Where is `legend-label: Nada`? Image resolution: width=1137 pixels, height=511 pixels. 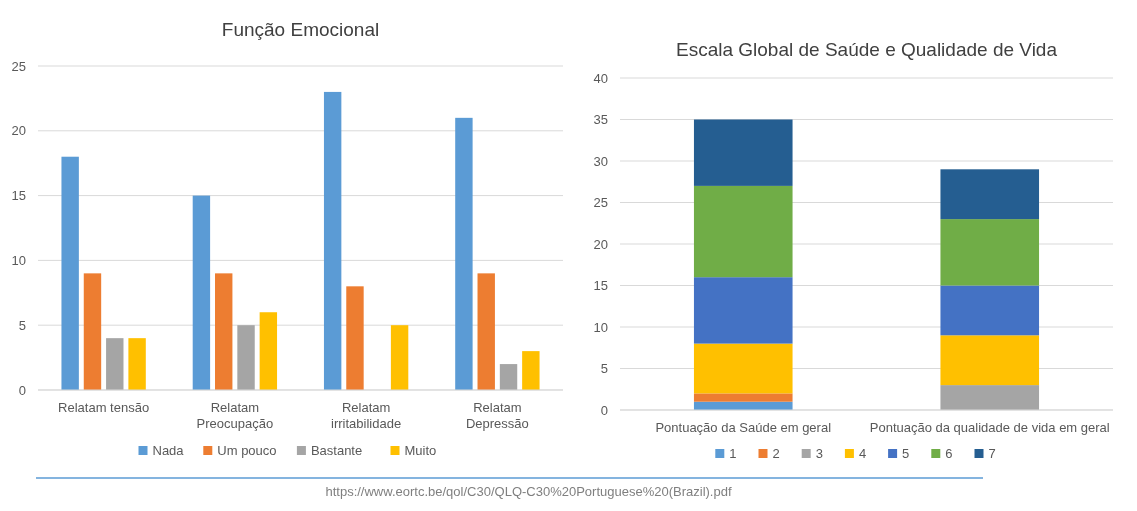 legend-label: Nada is located at coordinates (168, 450).